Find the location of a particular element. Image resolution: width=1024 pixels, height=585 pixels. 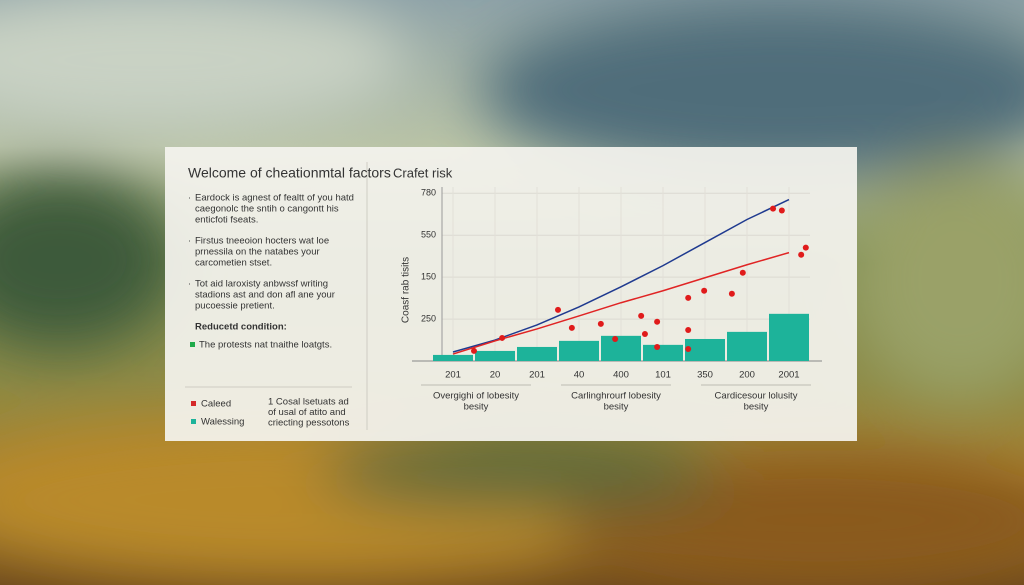

x-tick-label: 350 is located at coordinates (705, 375).